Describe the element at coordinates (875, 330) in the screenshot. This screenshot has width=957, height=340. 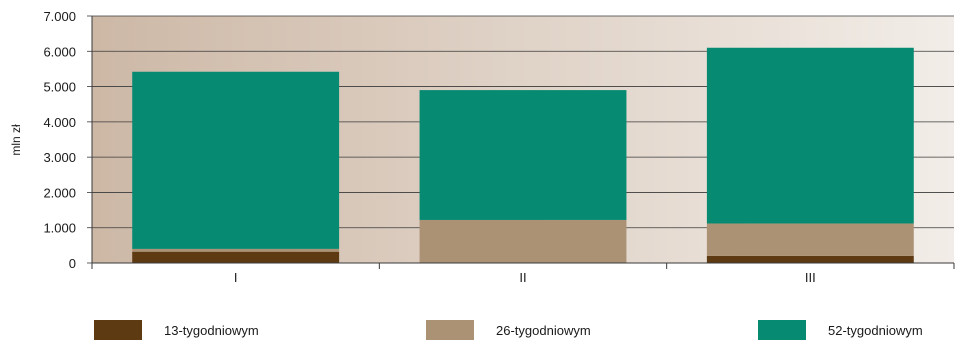
I see `legend-label: 52-tygodniowym` at that location.